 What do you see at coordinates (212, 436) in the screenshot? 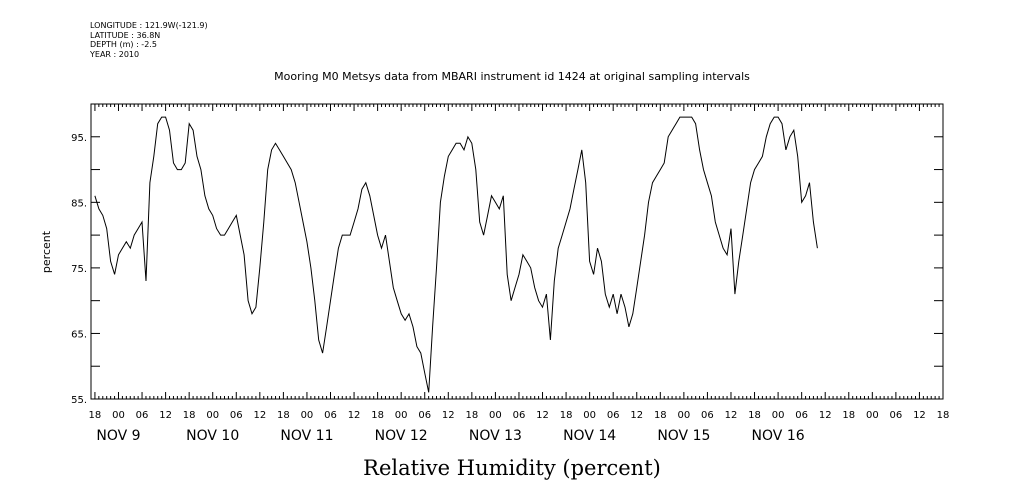
I see `day-label: NOV 10` at bounding box center [212, 436].